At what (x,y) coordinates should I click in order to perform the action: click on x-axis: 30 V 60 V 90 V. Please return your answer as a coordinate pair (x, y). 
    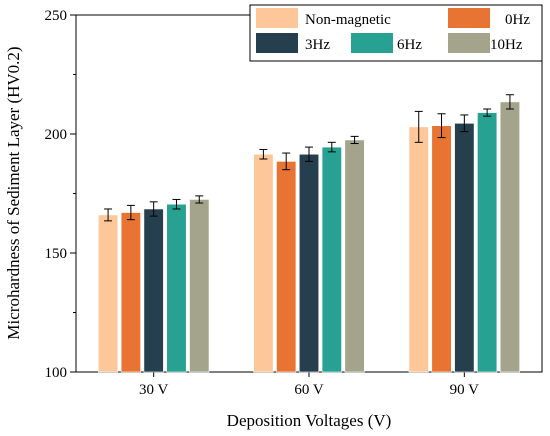
    Looking at the image, I should click on (309, 385).